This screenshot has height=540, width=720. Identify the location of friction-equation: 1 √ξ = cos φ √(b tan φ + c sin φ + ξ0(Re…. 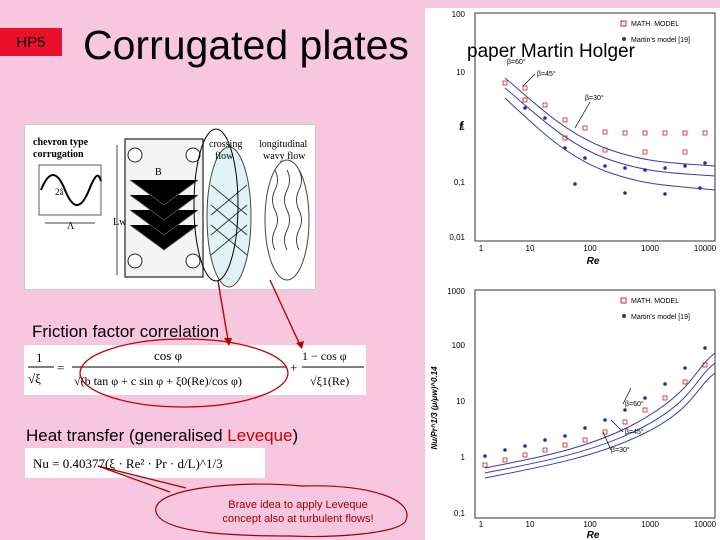
(195, 370).